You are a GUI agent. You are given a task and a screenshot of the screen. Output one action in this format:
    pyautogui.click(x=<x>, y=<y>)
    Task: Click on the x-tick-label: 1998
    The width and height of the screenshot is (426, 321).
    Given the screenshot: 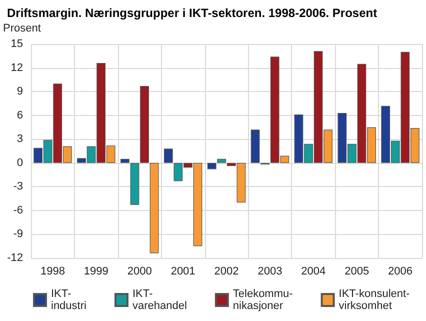 What is the action you would take?
    pyautogui.click(x=52, y=272)
    